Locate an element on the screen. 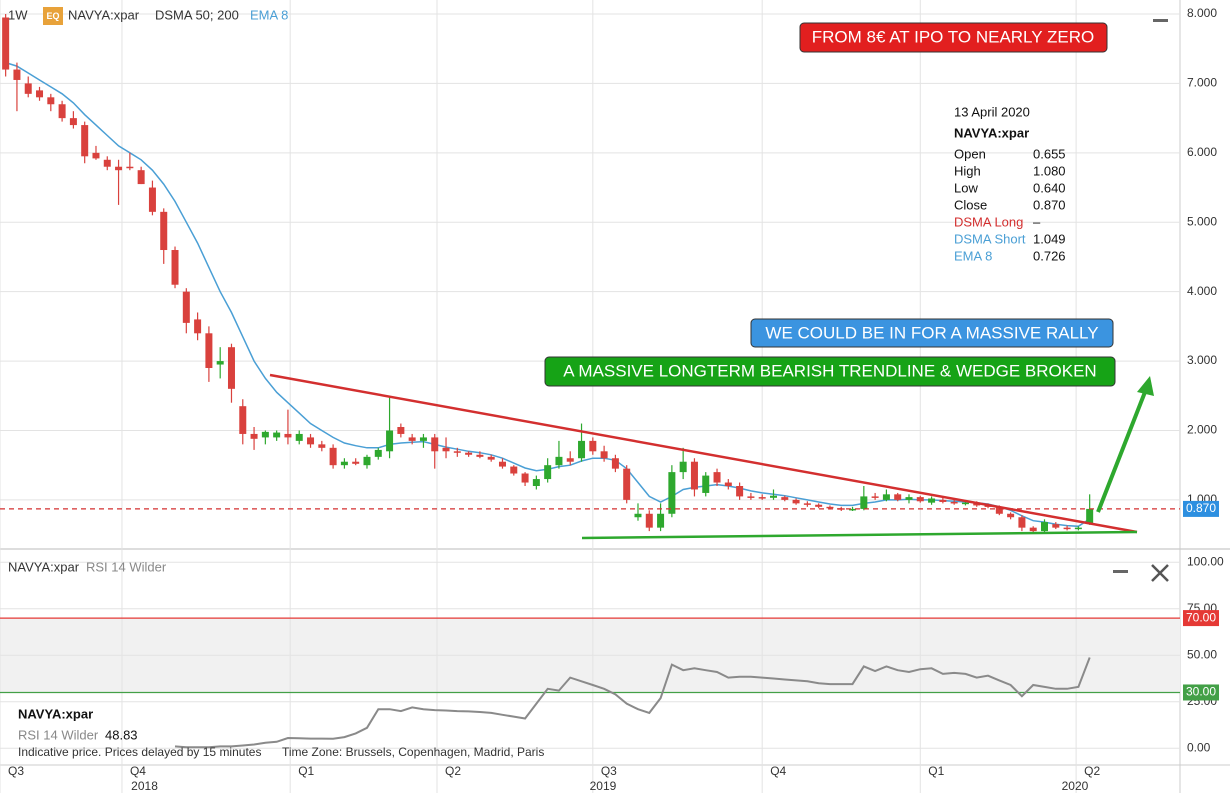 The image size is (1230, 793). readout-label: DSMA Long is located at coordinates (988, 221).